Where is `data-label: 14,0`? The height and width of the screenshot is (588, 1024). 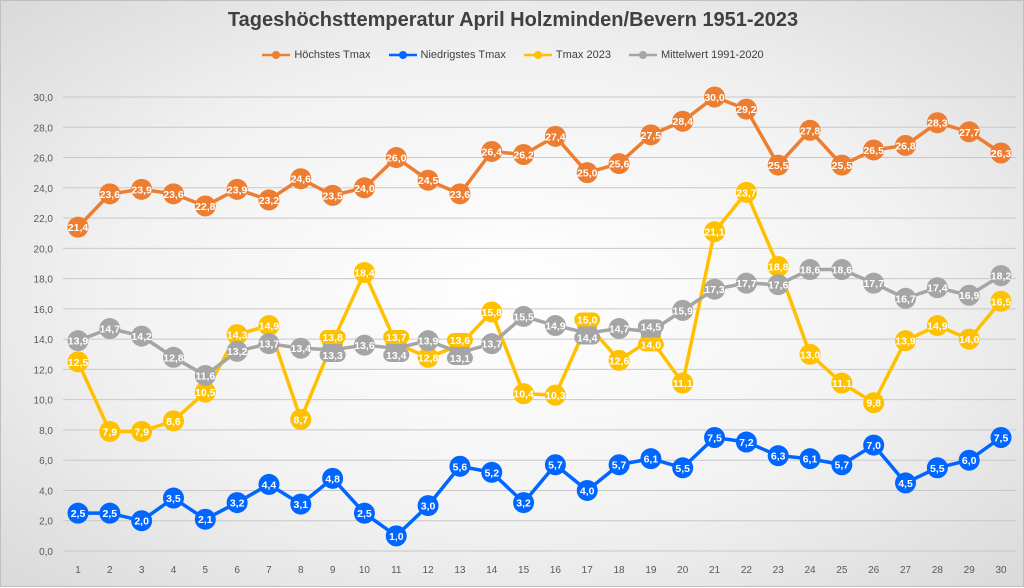 data-label: 14,0 is located at coordinates (651, 345).